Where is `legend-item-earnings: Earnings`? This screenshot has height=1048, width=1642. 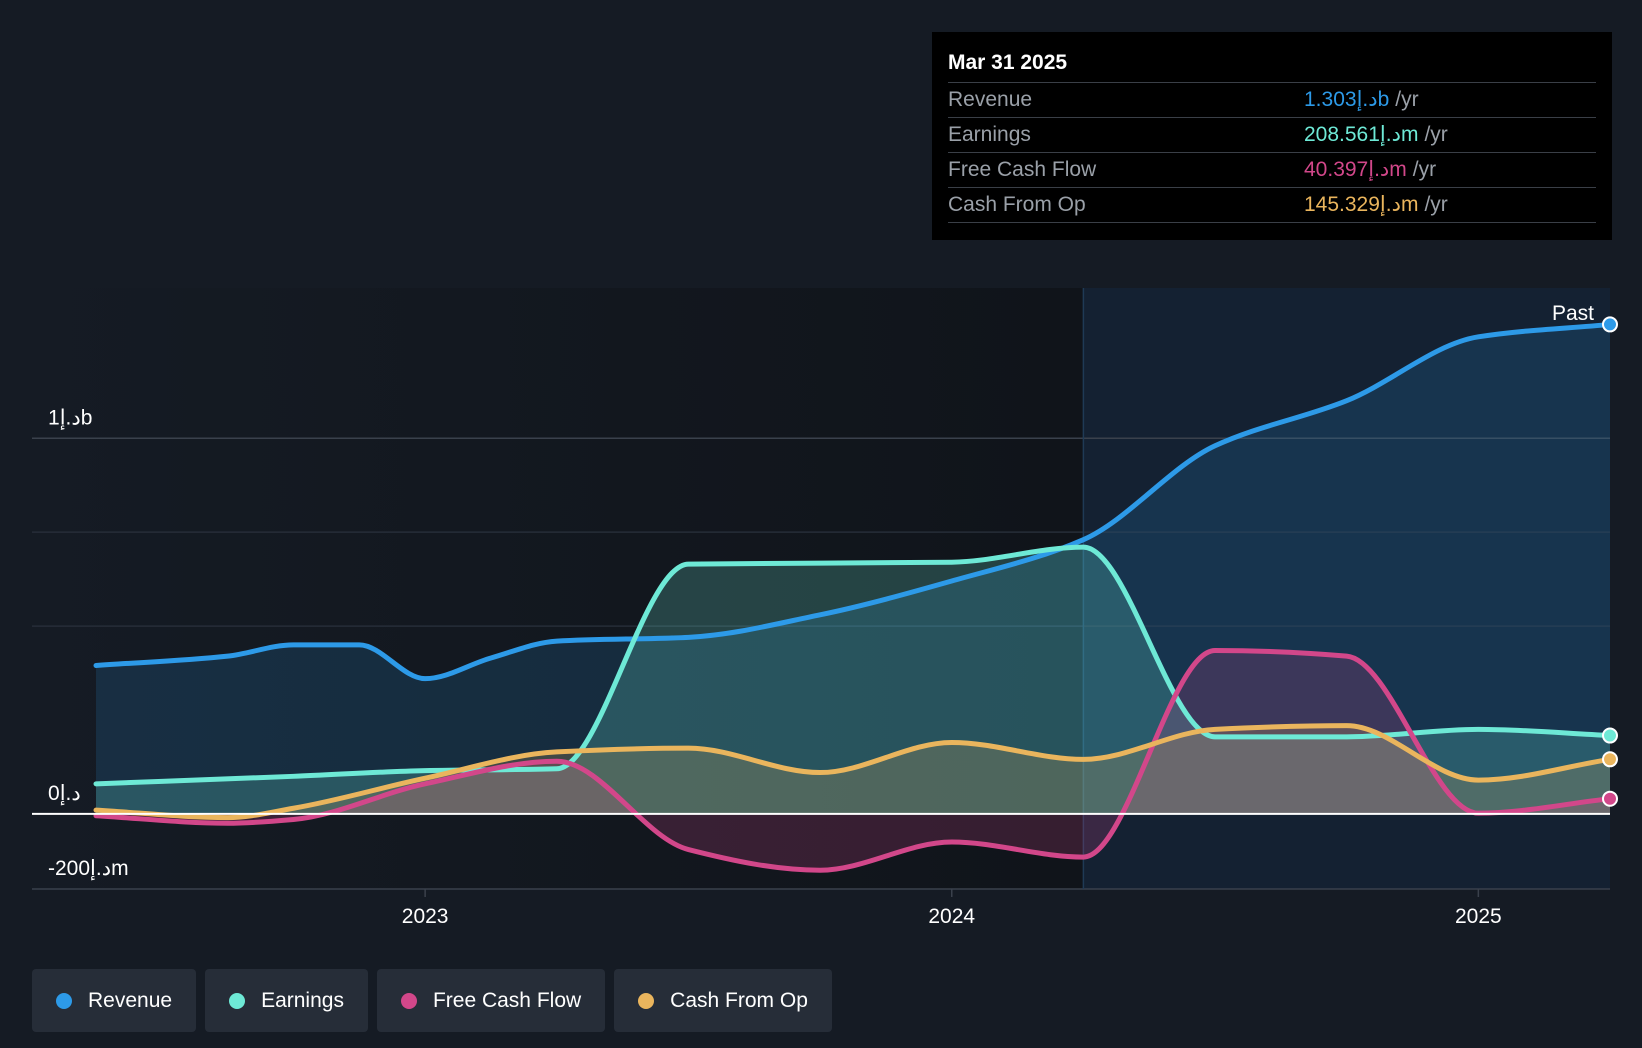 legend-item-earnings: Earnings is located at coordinates (286, 1000).